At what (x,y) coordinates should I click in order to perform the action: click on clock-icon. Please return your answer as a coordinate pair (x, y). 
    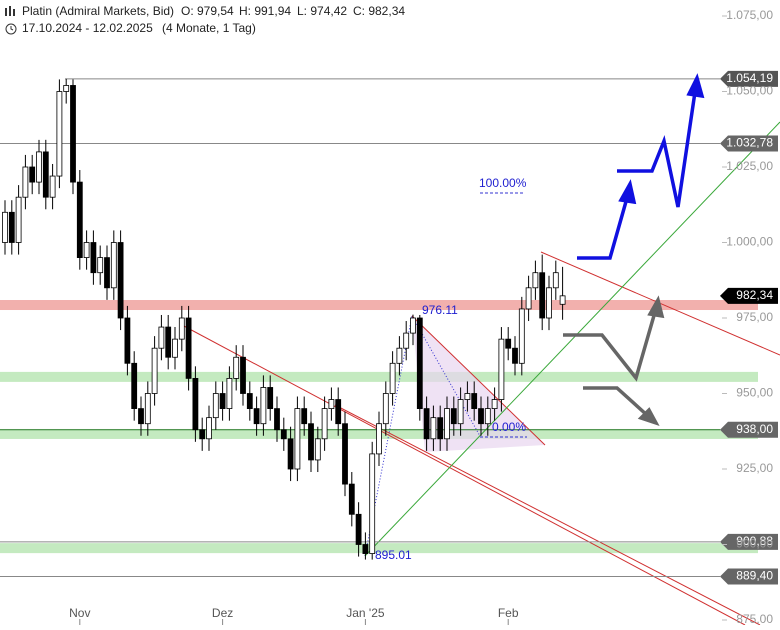
    Looking at the image, I should click on (12, 28).